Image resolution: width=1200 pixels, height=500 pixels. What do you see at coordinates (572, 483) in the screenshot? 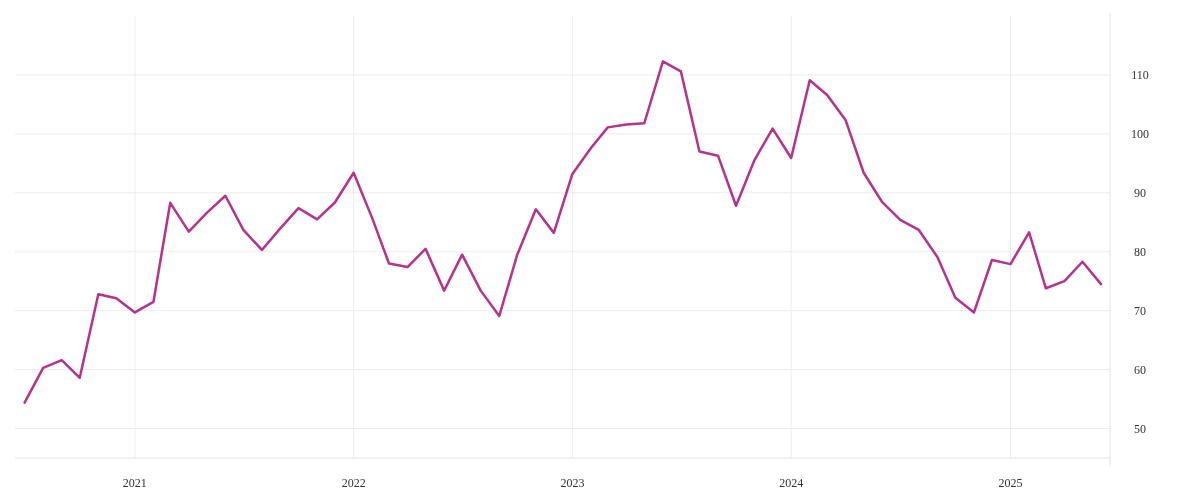
I see `x-tick-label: 2023` at bounding box center [572, 483].